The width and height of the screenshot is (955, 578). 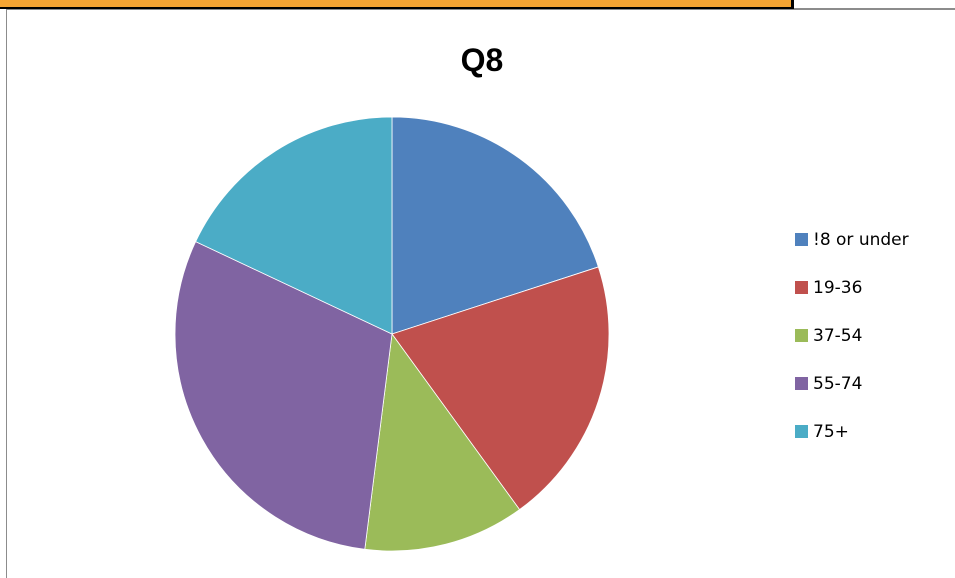 I want to click on legend-label: 75+, so click(x=831, y=432).